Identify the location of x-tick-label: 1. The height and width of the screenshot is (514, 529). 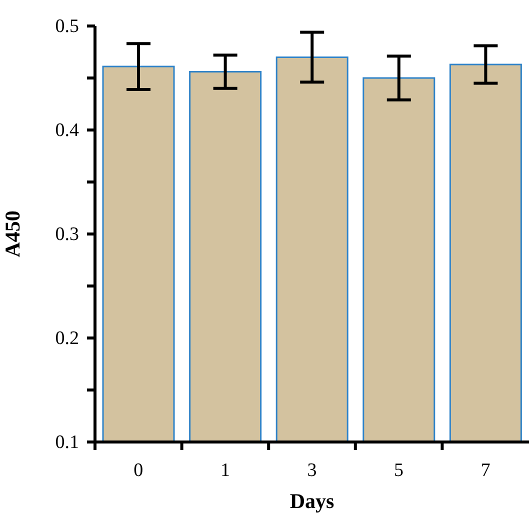
(225, 470).